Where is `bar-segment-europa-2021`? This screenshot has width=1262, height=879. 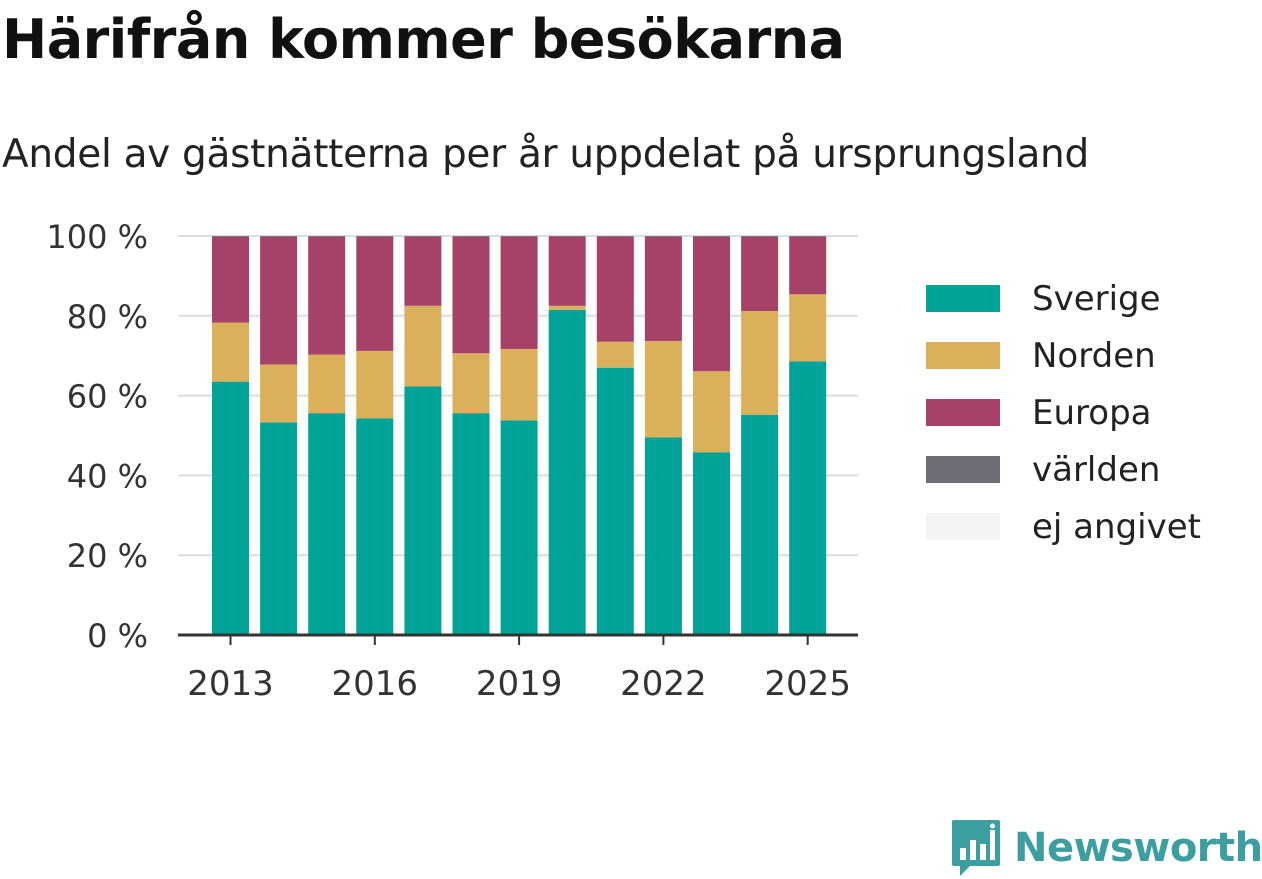 bar-segment-europa-2021 is located at coordinates (615, 289).